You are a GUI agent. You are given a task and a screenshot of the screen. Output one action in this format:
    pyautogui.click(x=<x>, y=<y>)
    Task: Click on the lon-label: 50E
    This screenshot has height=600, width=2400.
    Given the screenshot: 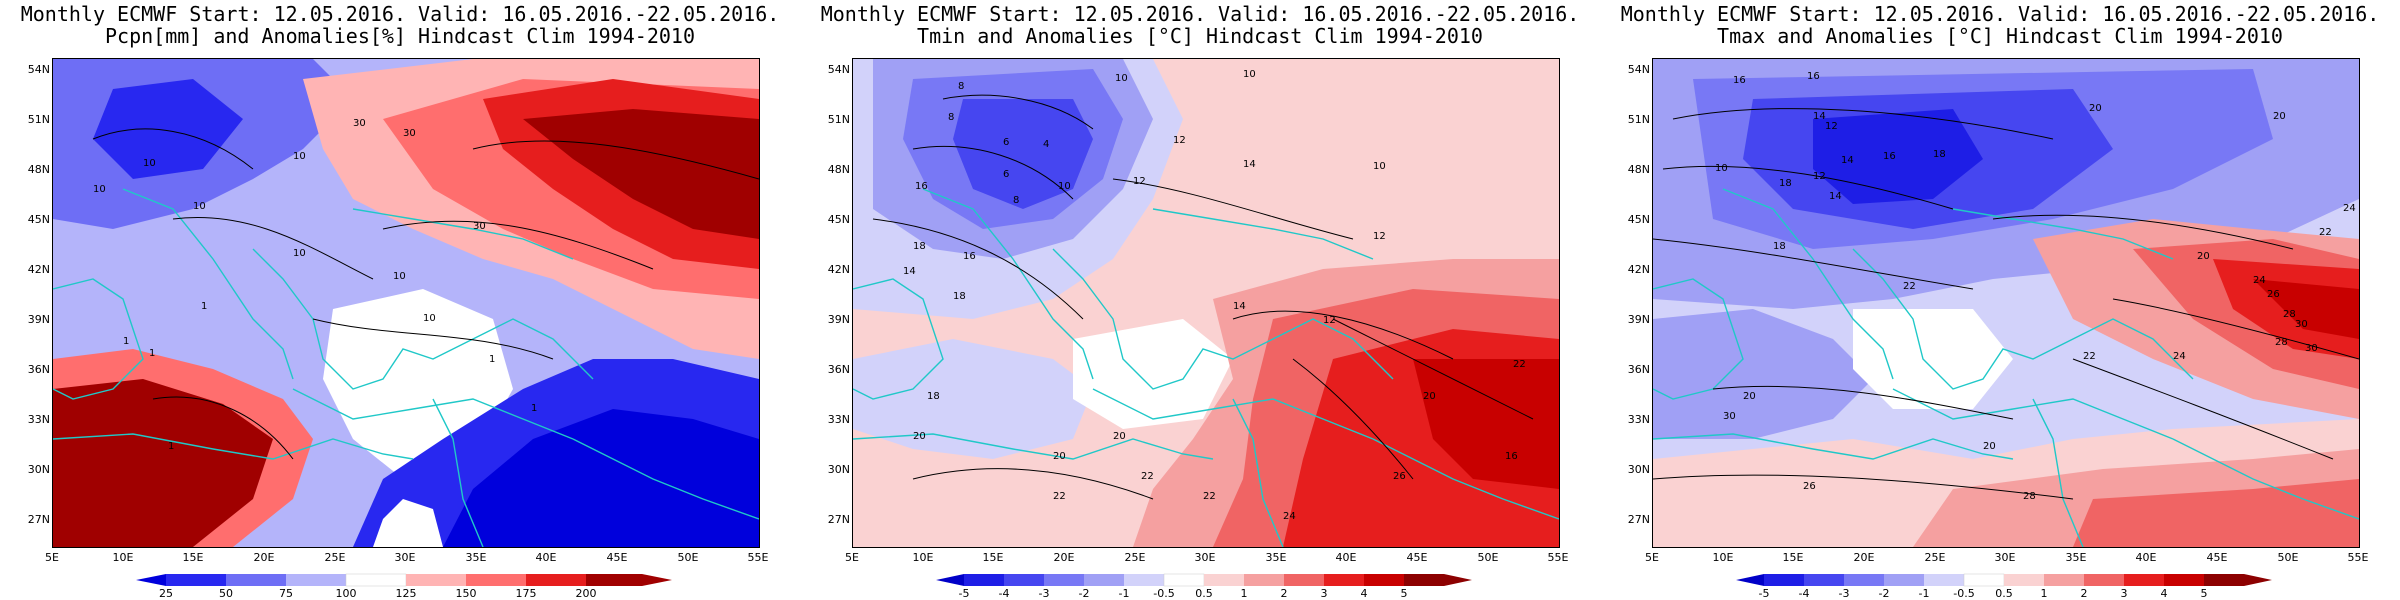 What is the action you would take?
    pyautogui.click(x=1488, y=557)
    